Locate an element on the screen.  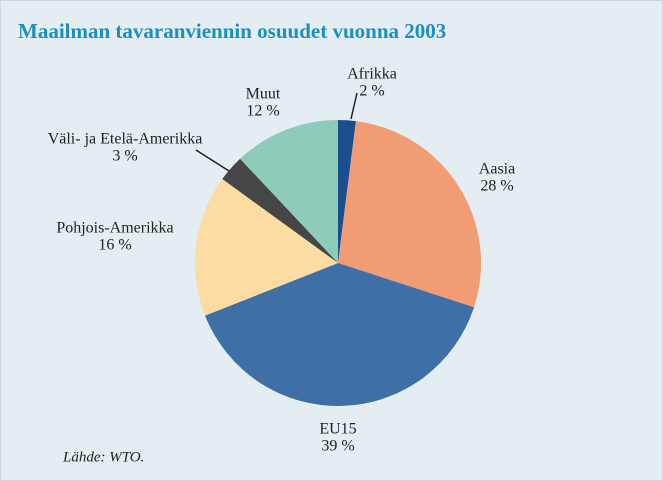
slice-value-label: 28 % is located at coordinates (496, 186).